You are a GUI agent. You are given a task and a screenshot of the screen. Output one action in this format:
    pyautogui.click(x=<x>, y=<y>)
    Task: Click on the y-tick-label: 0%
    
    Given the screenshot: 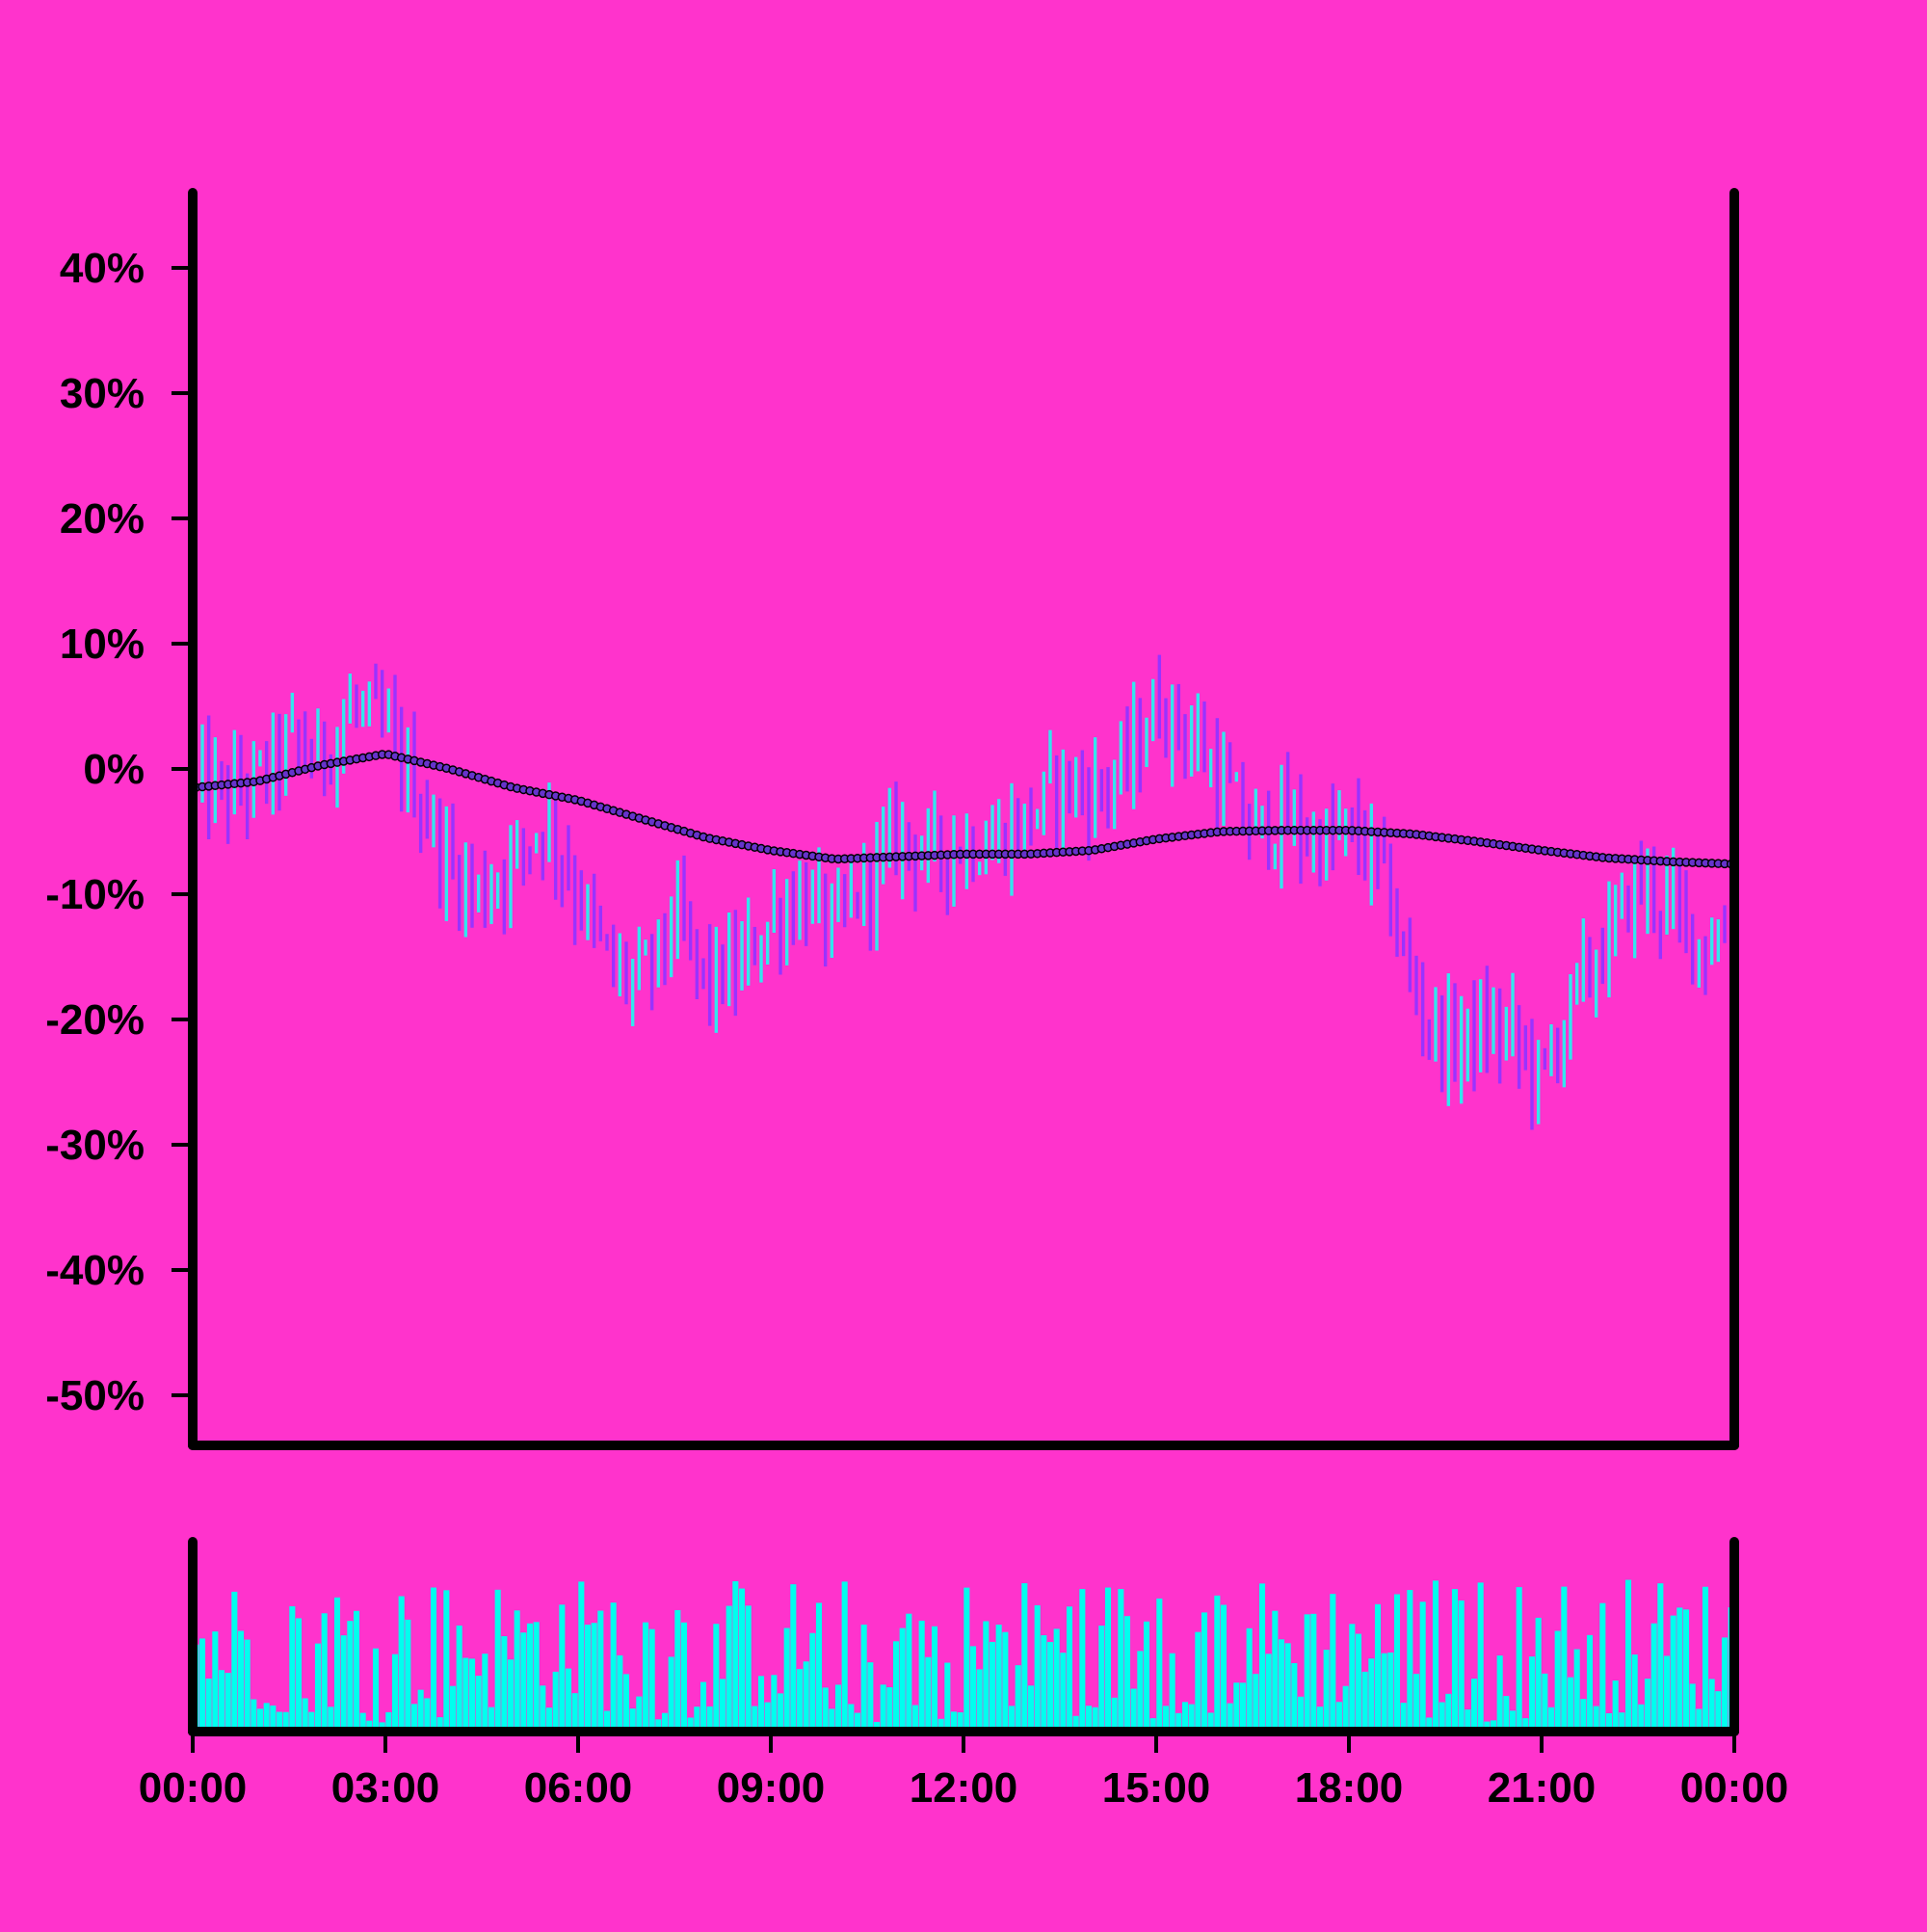 What is the action you would take?
    pyautogui.click(x=114, y=769)
    